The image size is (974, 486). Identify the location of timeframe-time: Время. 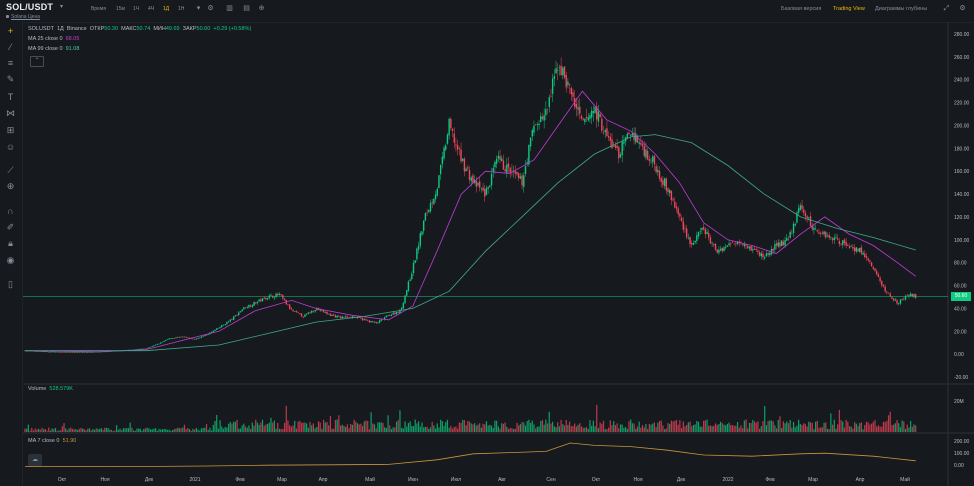
(99, 9).